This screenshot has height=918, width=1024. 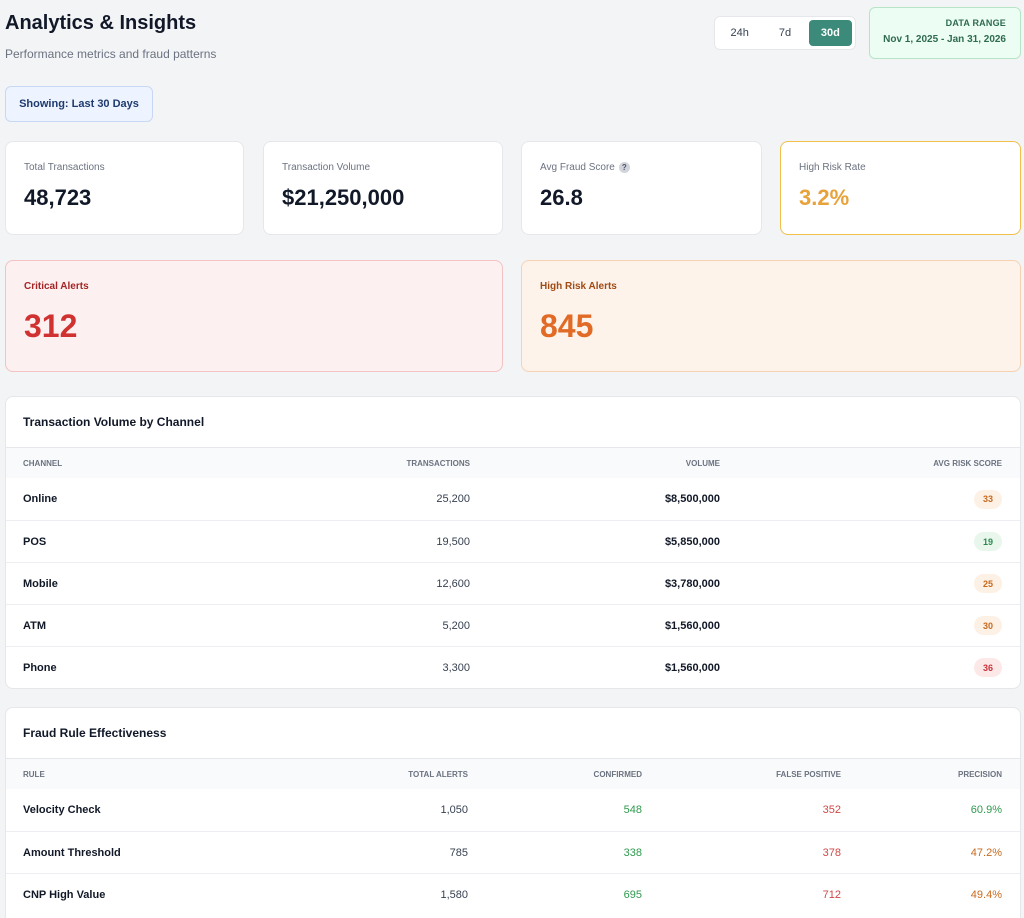 What do you see at coordinates (456, 625) in the screenshot?
I see `transactions-count: 5,200` at bounding box center [456, 625].